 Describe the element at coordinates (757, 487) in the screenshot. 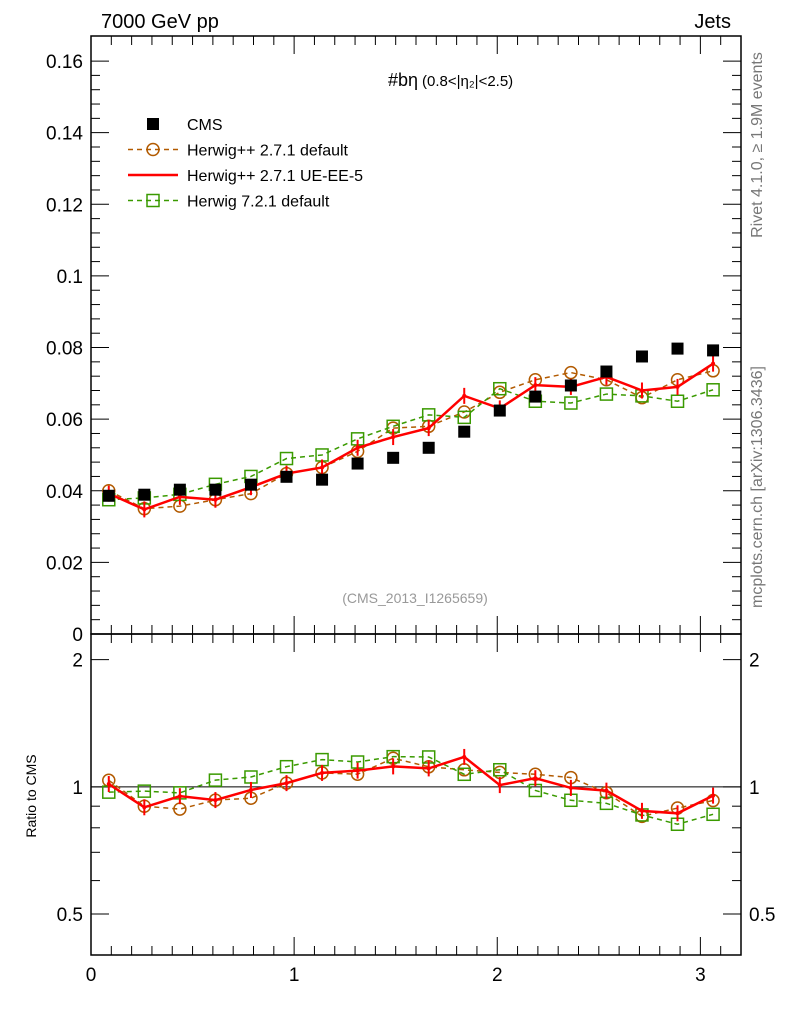

I see `mcplots-label: mcplots.cern.ch [arXiv:1306.3436]` at that location.